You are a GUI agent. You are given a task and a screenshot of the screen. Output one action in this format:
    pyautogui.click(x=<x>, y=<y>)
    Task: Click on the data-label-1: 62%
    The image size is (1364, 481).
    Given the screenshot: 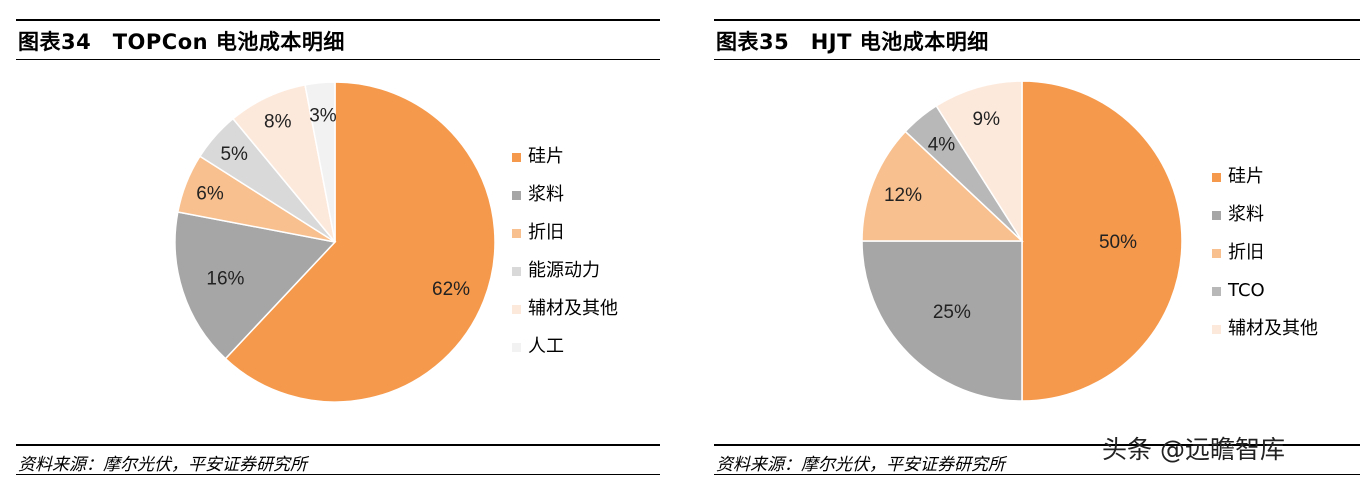 What is the action you would take?
    pyautogui.click(x=451, y=289)
    